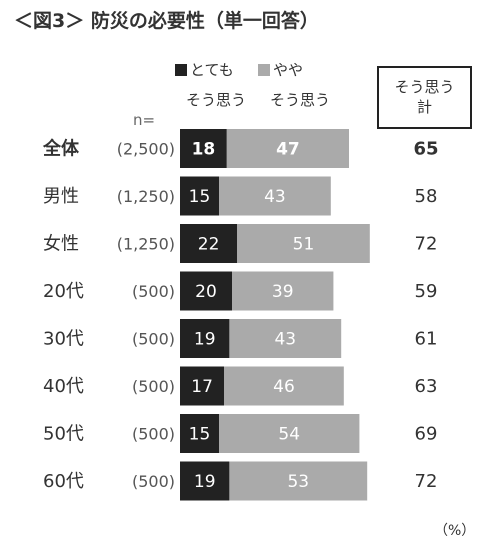  I want to click on bar-value-somewhat: 53, so click(298, 482).